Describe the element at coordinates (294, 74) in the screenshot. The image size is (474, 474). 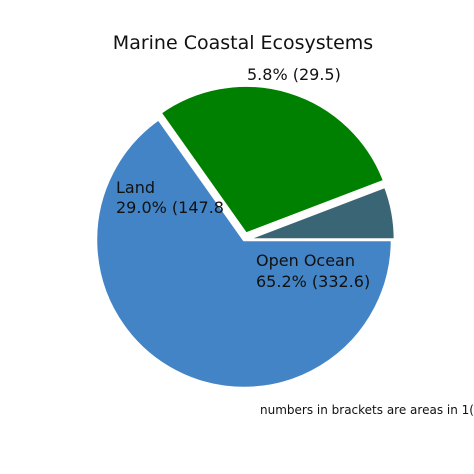
I see `slice-label: 5.8% (29.5)` at that location.